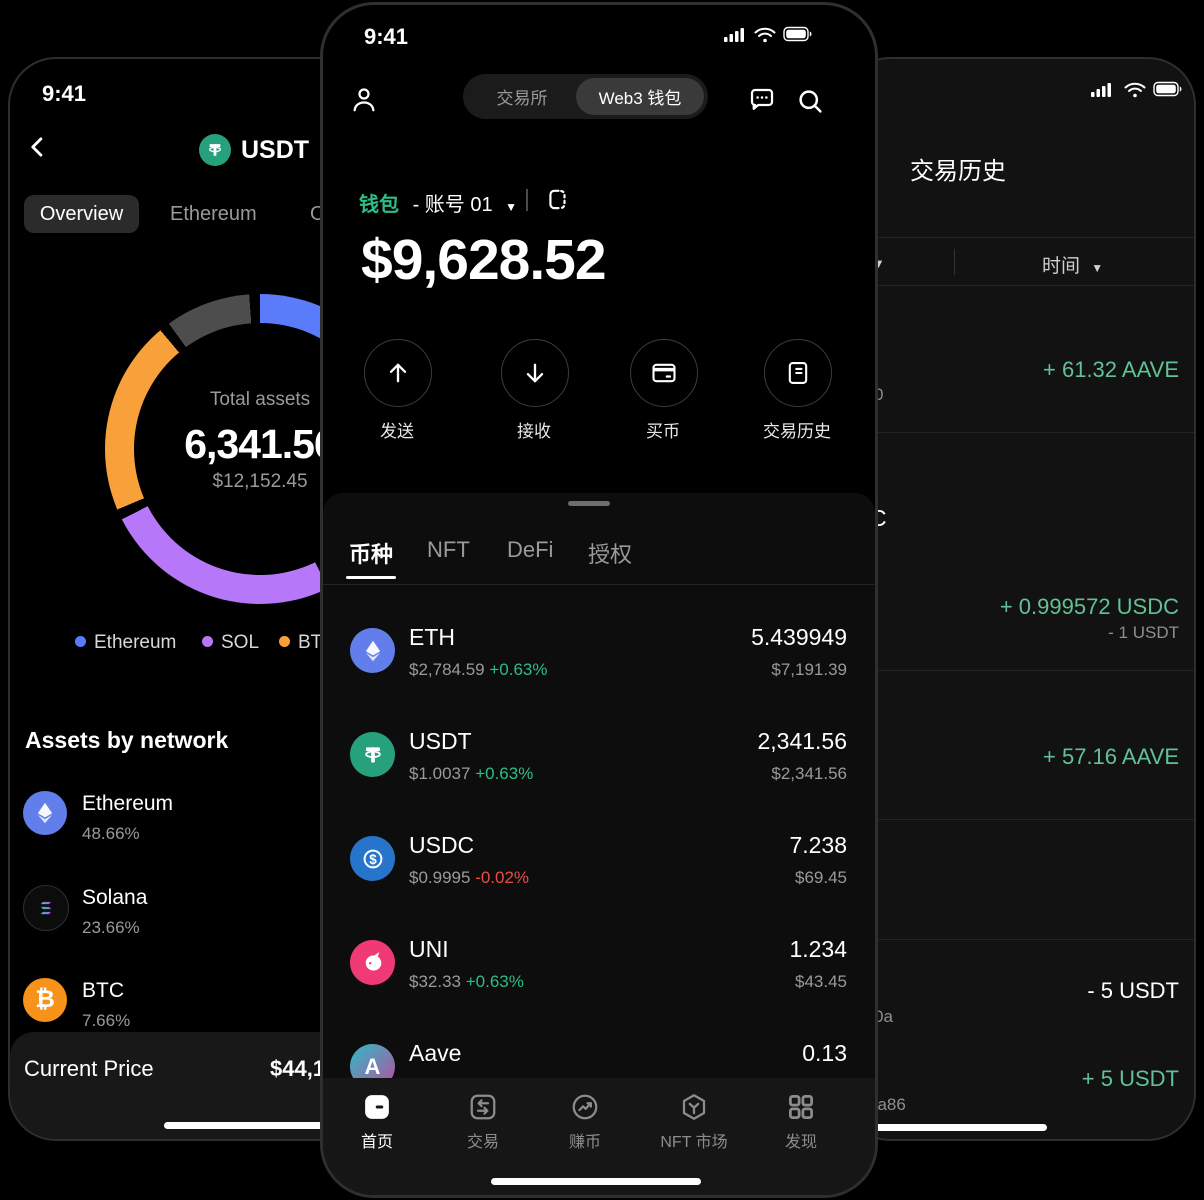  What do you see at coordinates (106, 1020) in the screenshot?
I see `network-percent: 7.66%` at bounding box center [106, 1020].